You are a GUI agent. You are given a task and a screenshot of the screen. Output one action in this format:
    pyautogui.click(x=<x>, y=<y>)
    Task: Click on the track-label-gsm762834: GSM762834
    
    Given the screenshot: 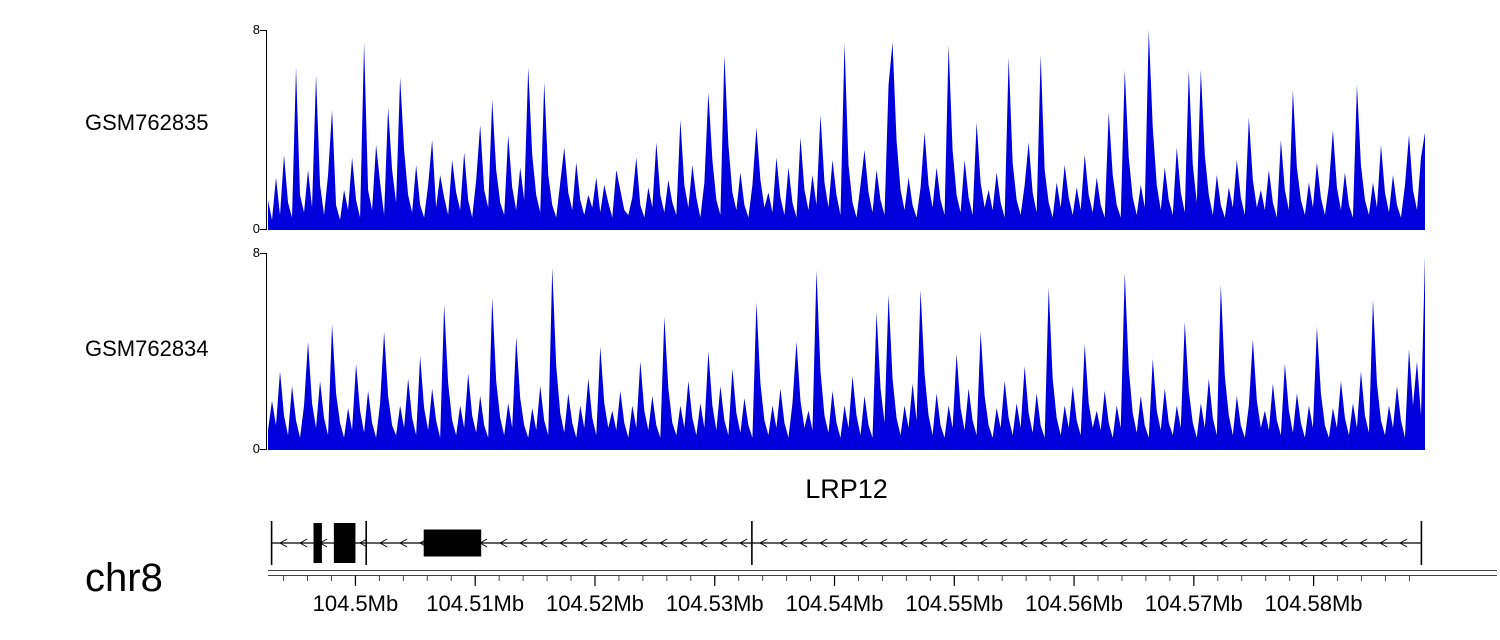 What is the action you would take?
    pyautogui.click(x=147, y=348)
    